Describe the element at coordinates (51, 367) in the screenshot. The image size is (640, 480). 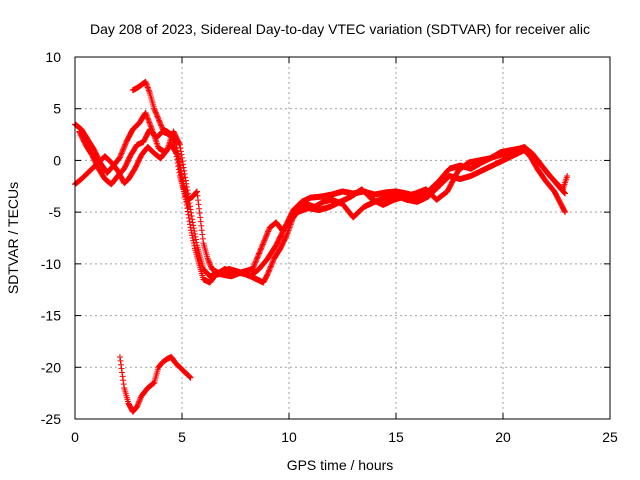
I see `y-tick-label: -20` at that location.